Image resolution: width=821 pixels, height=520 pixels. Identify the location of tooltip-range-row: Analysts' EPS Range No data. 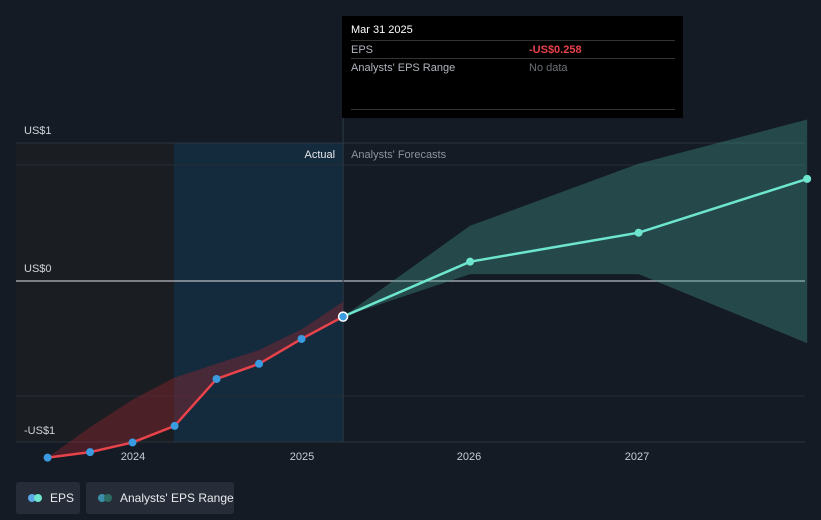
(513, 67).